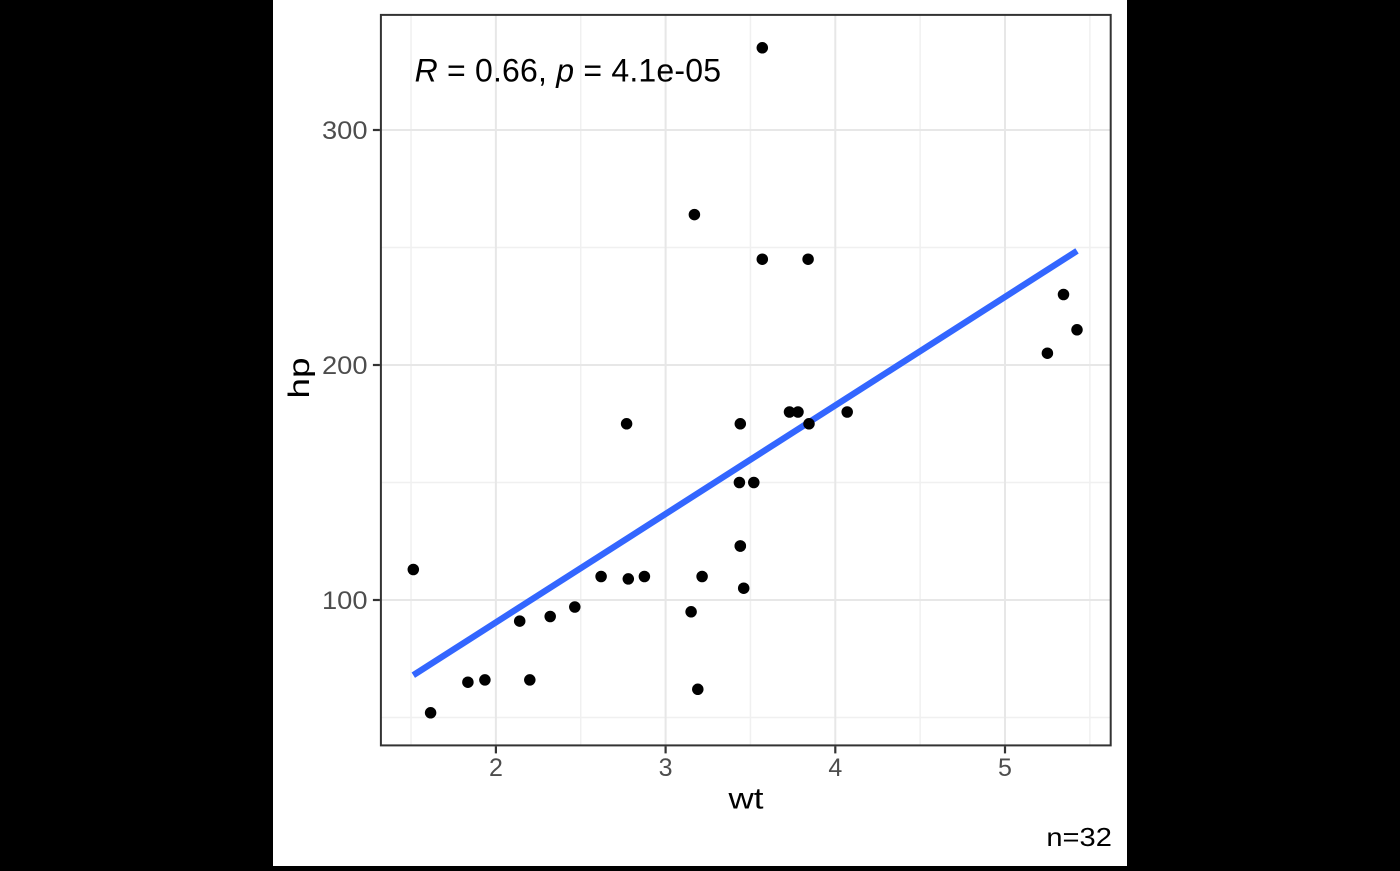 Image resolution: width=1400 pixels, height=871 pixels. I want to click on svg-text: 200, so click(345, 366).